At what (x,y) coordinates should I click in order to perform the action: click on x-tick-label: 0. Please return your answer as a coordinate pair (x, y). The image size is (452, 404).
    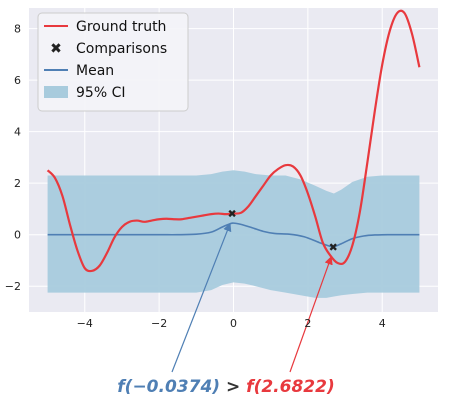
    Looking at the image, I should click on (233, 323).